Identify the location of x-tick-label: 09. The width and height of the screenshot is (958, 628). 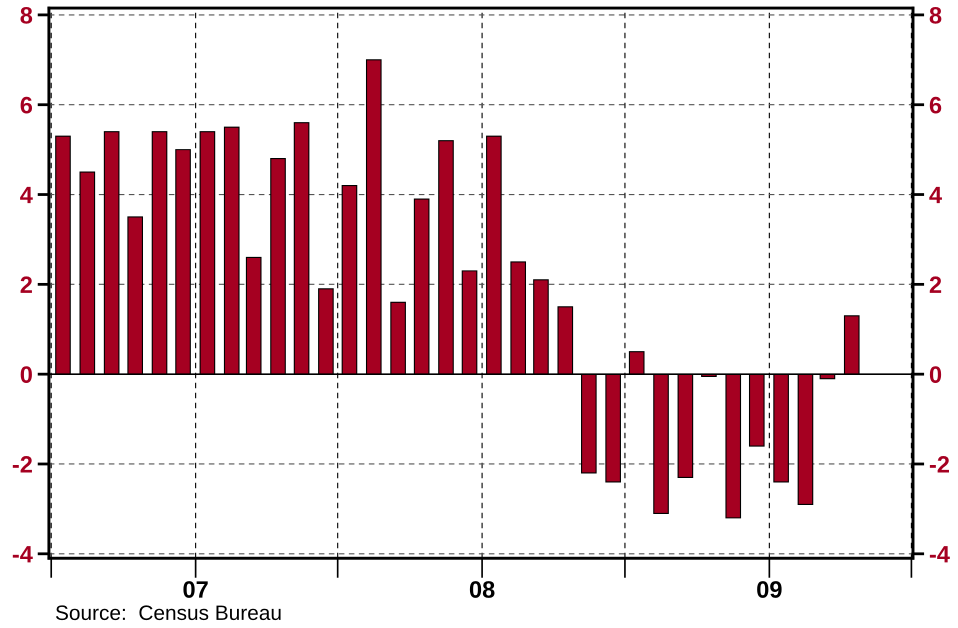
(769, 589).